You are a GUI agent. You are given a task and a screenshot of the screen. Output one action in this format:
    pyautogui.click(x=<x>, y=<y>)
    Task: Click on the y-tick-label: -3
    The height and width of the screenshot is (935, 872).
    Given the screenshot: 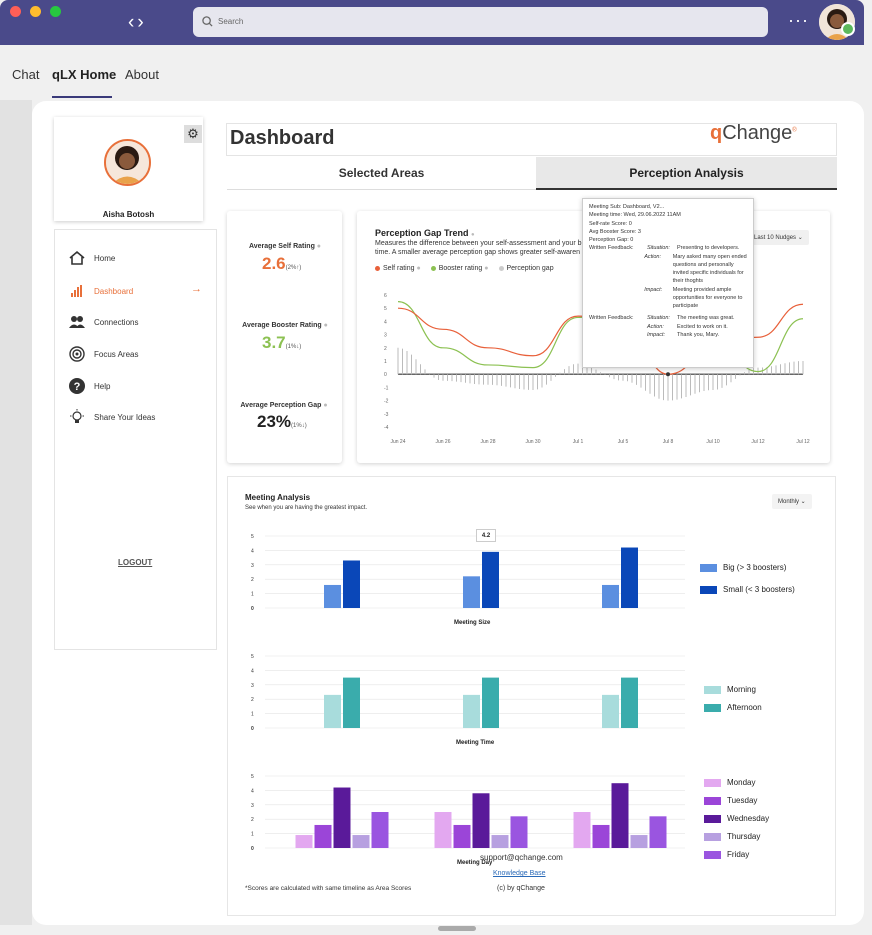 What is the action you would take?
    pyautogui.click(x=386, y=415)
    